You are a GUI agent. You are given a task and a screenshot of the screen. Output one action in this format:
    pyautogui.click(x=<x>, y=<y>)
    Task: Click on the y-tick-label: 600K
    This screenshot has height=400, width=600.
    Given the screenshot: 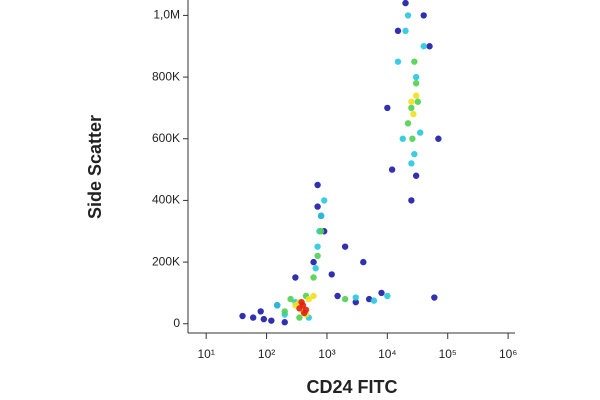 What is the action you would take?
    pyautogui.click(x=166, y=138)
    